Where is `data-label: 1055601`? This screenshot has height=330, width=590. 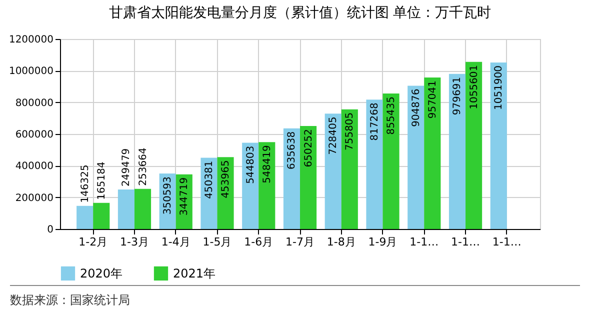
data-label: 1055601 is located at coordinates (474, 87).